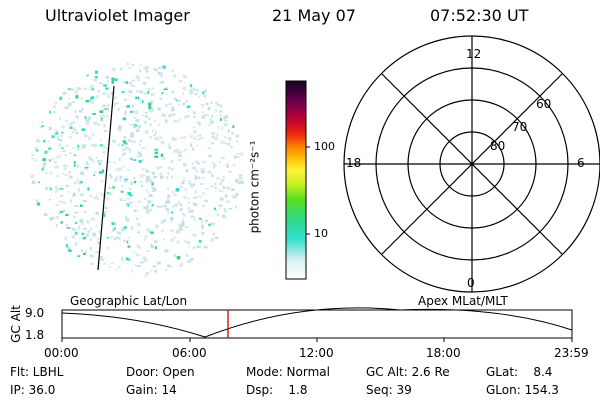 Image resolution: width=600 pixels, height=400 pixels. I want to click on timeline-xtick-2359: 23:59, so click(571, 353).